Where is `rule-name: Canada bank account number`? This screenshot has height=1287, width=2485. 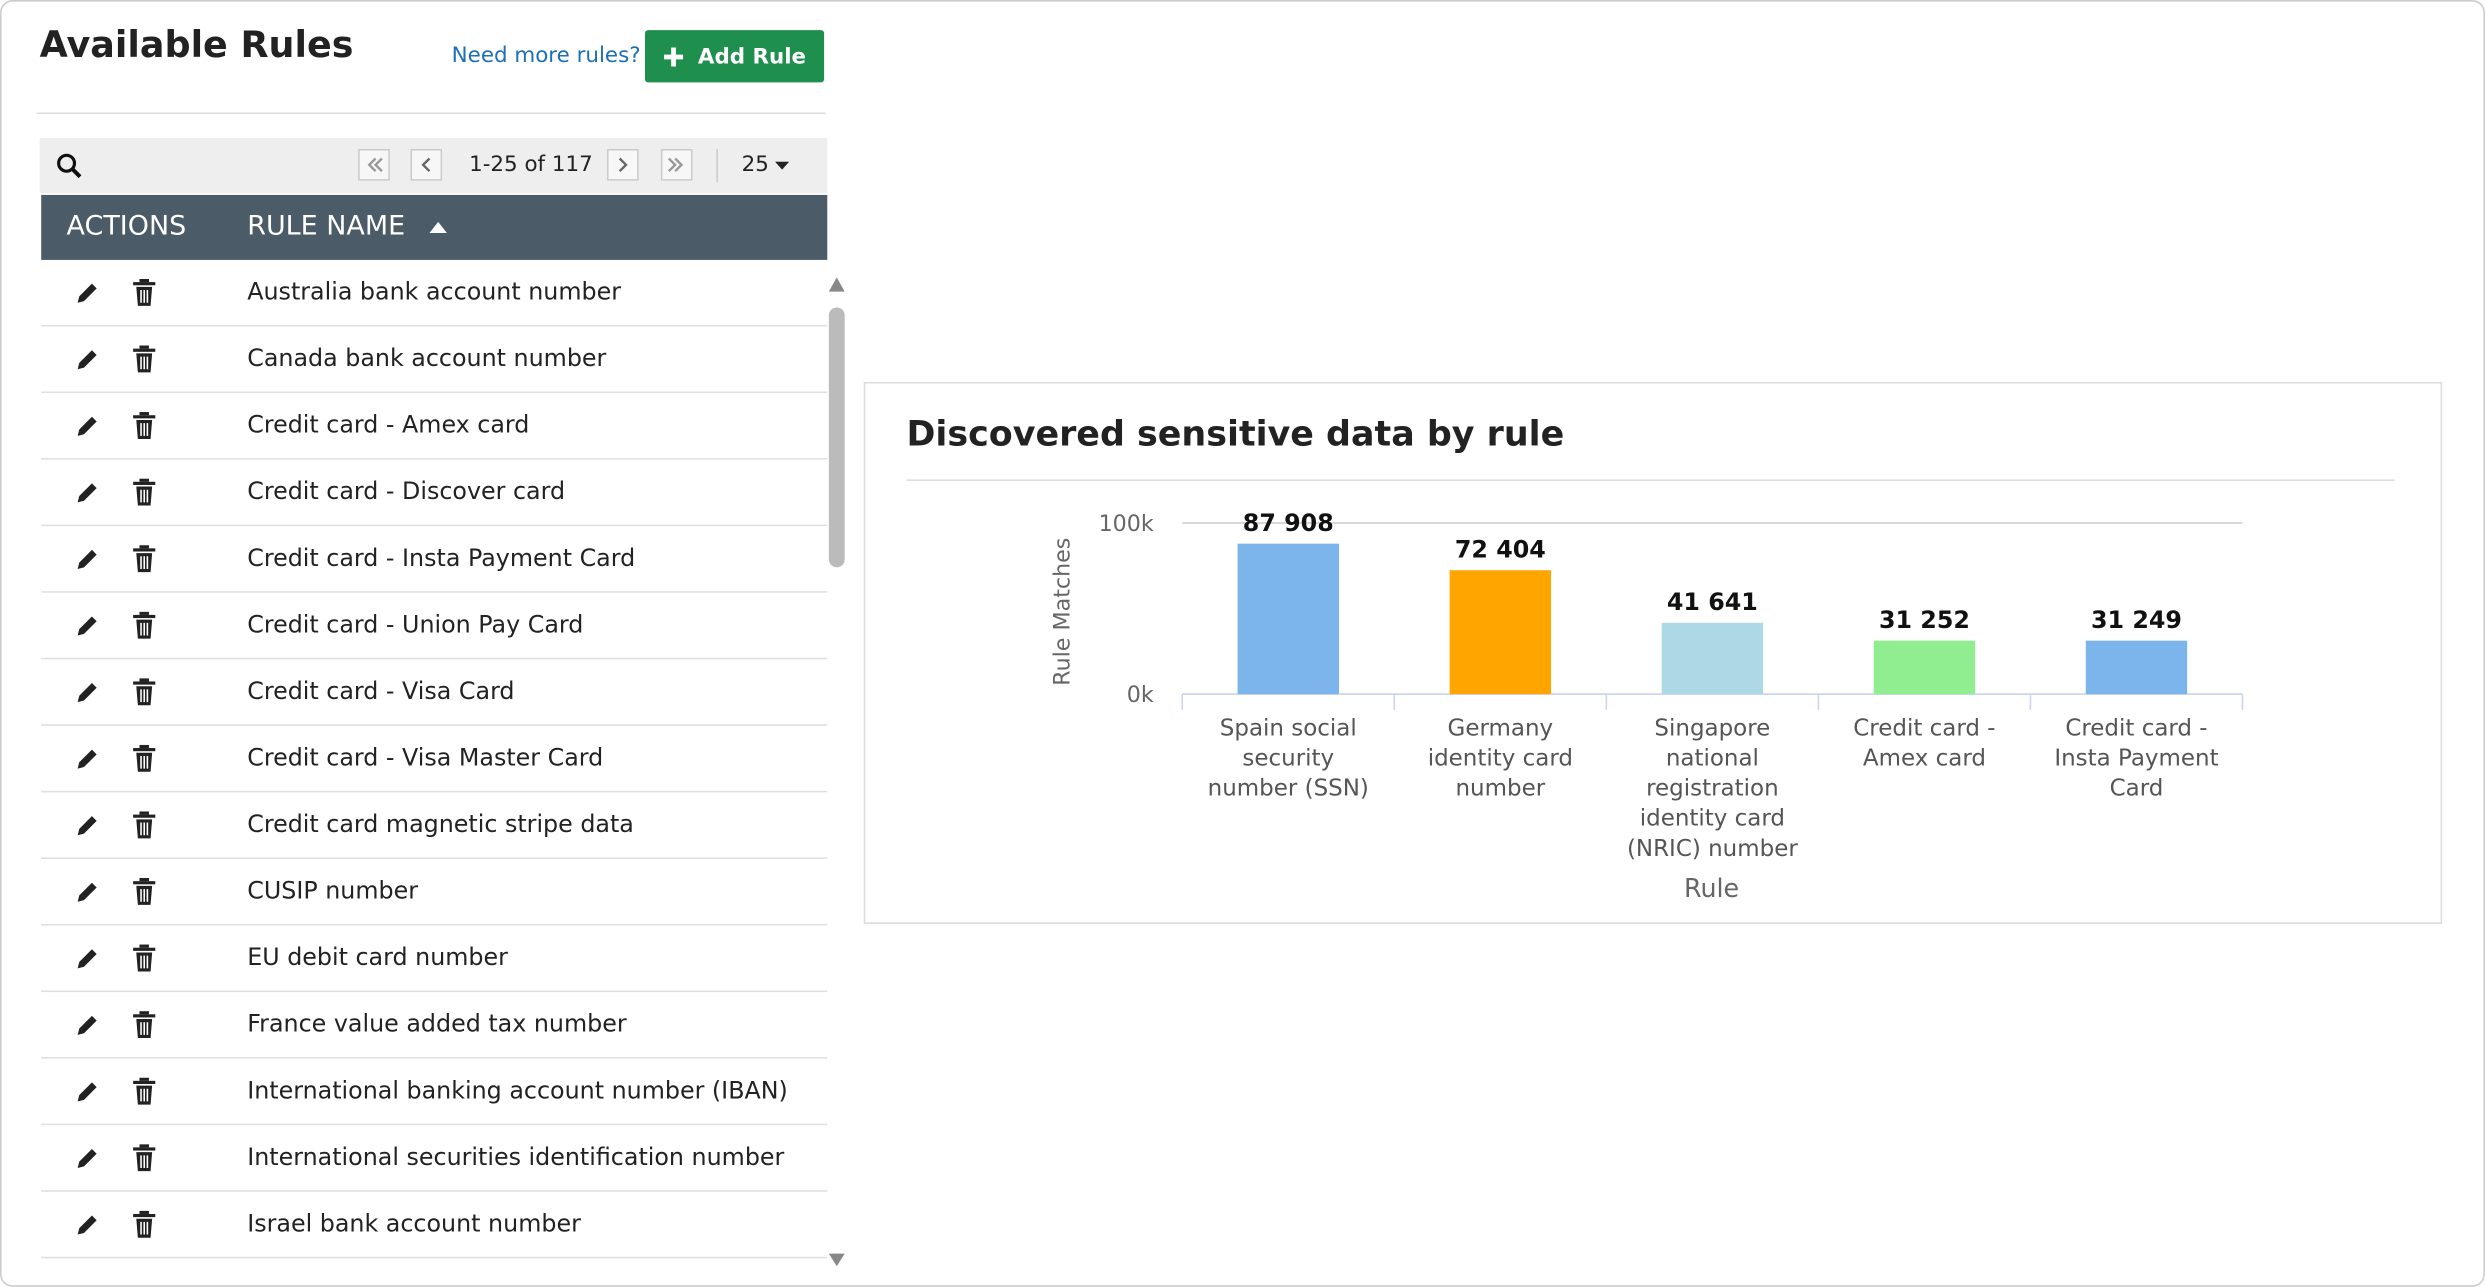
rule-name: Canada bank account number is located at coordinates (427, 358).